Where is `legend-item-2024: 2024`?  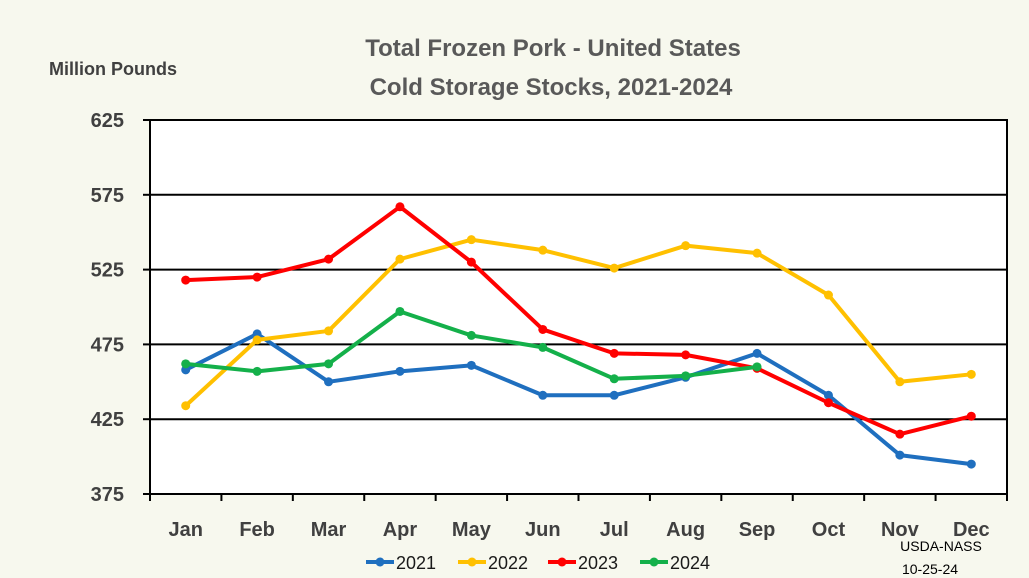
legend-item-2024: 2024 is located at coordinates (675, 563).